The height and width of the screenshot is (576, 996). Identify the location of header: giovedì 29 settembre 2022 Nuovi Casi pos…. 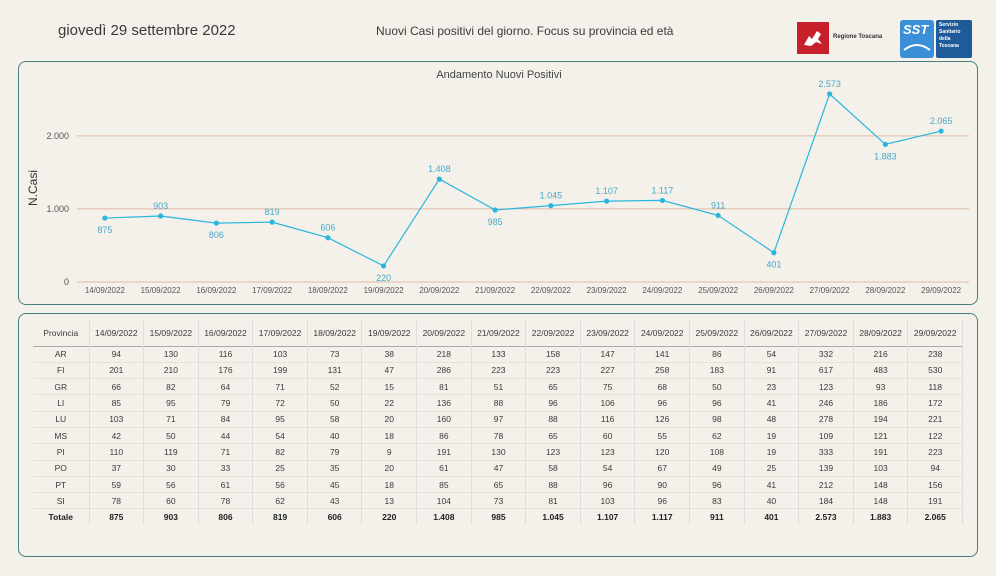
(498, 29).